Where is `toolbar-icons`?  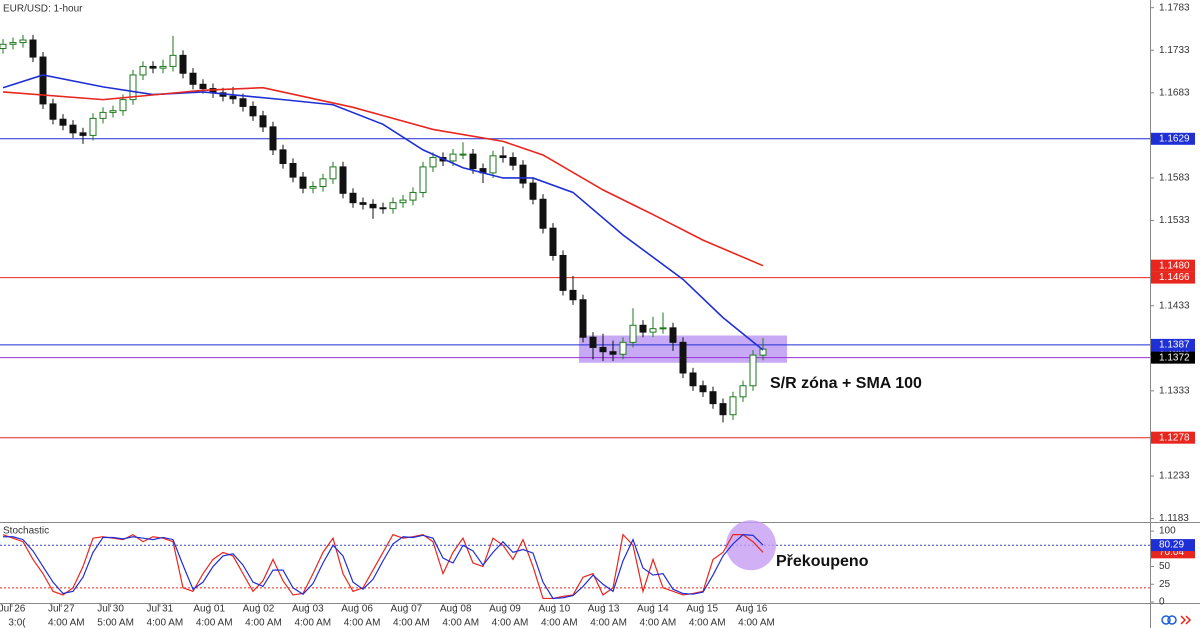
toolbar-icons is located at coordinates (1176, 620).